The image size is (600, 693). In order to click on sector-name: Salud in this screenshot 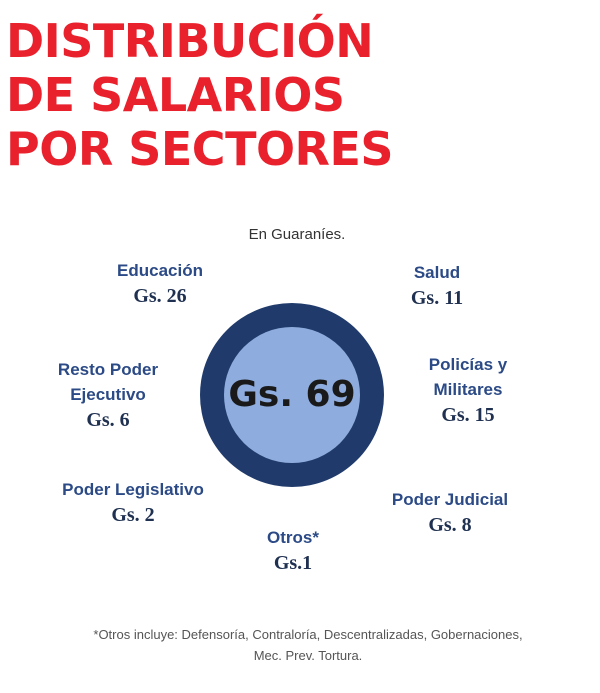, I will do `click(437, 272)`.